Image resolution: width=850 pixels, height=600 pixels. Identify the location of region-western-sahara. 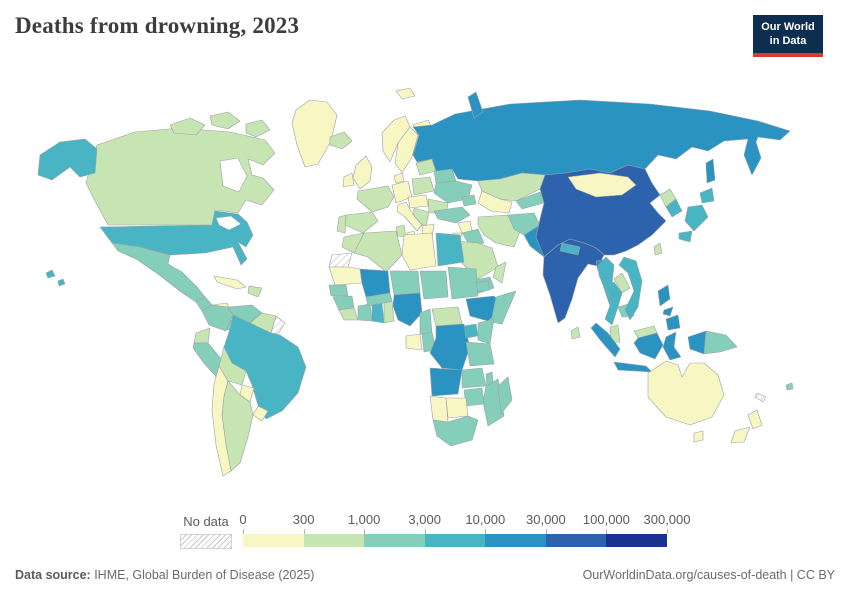
(340, 260).